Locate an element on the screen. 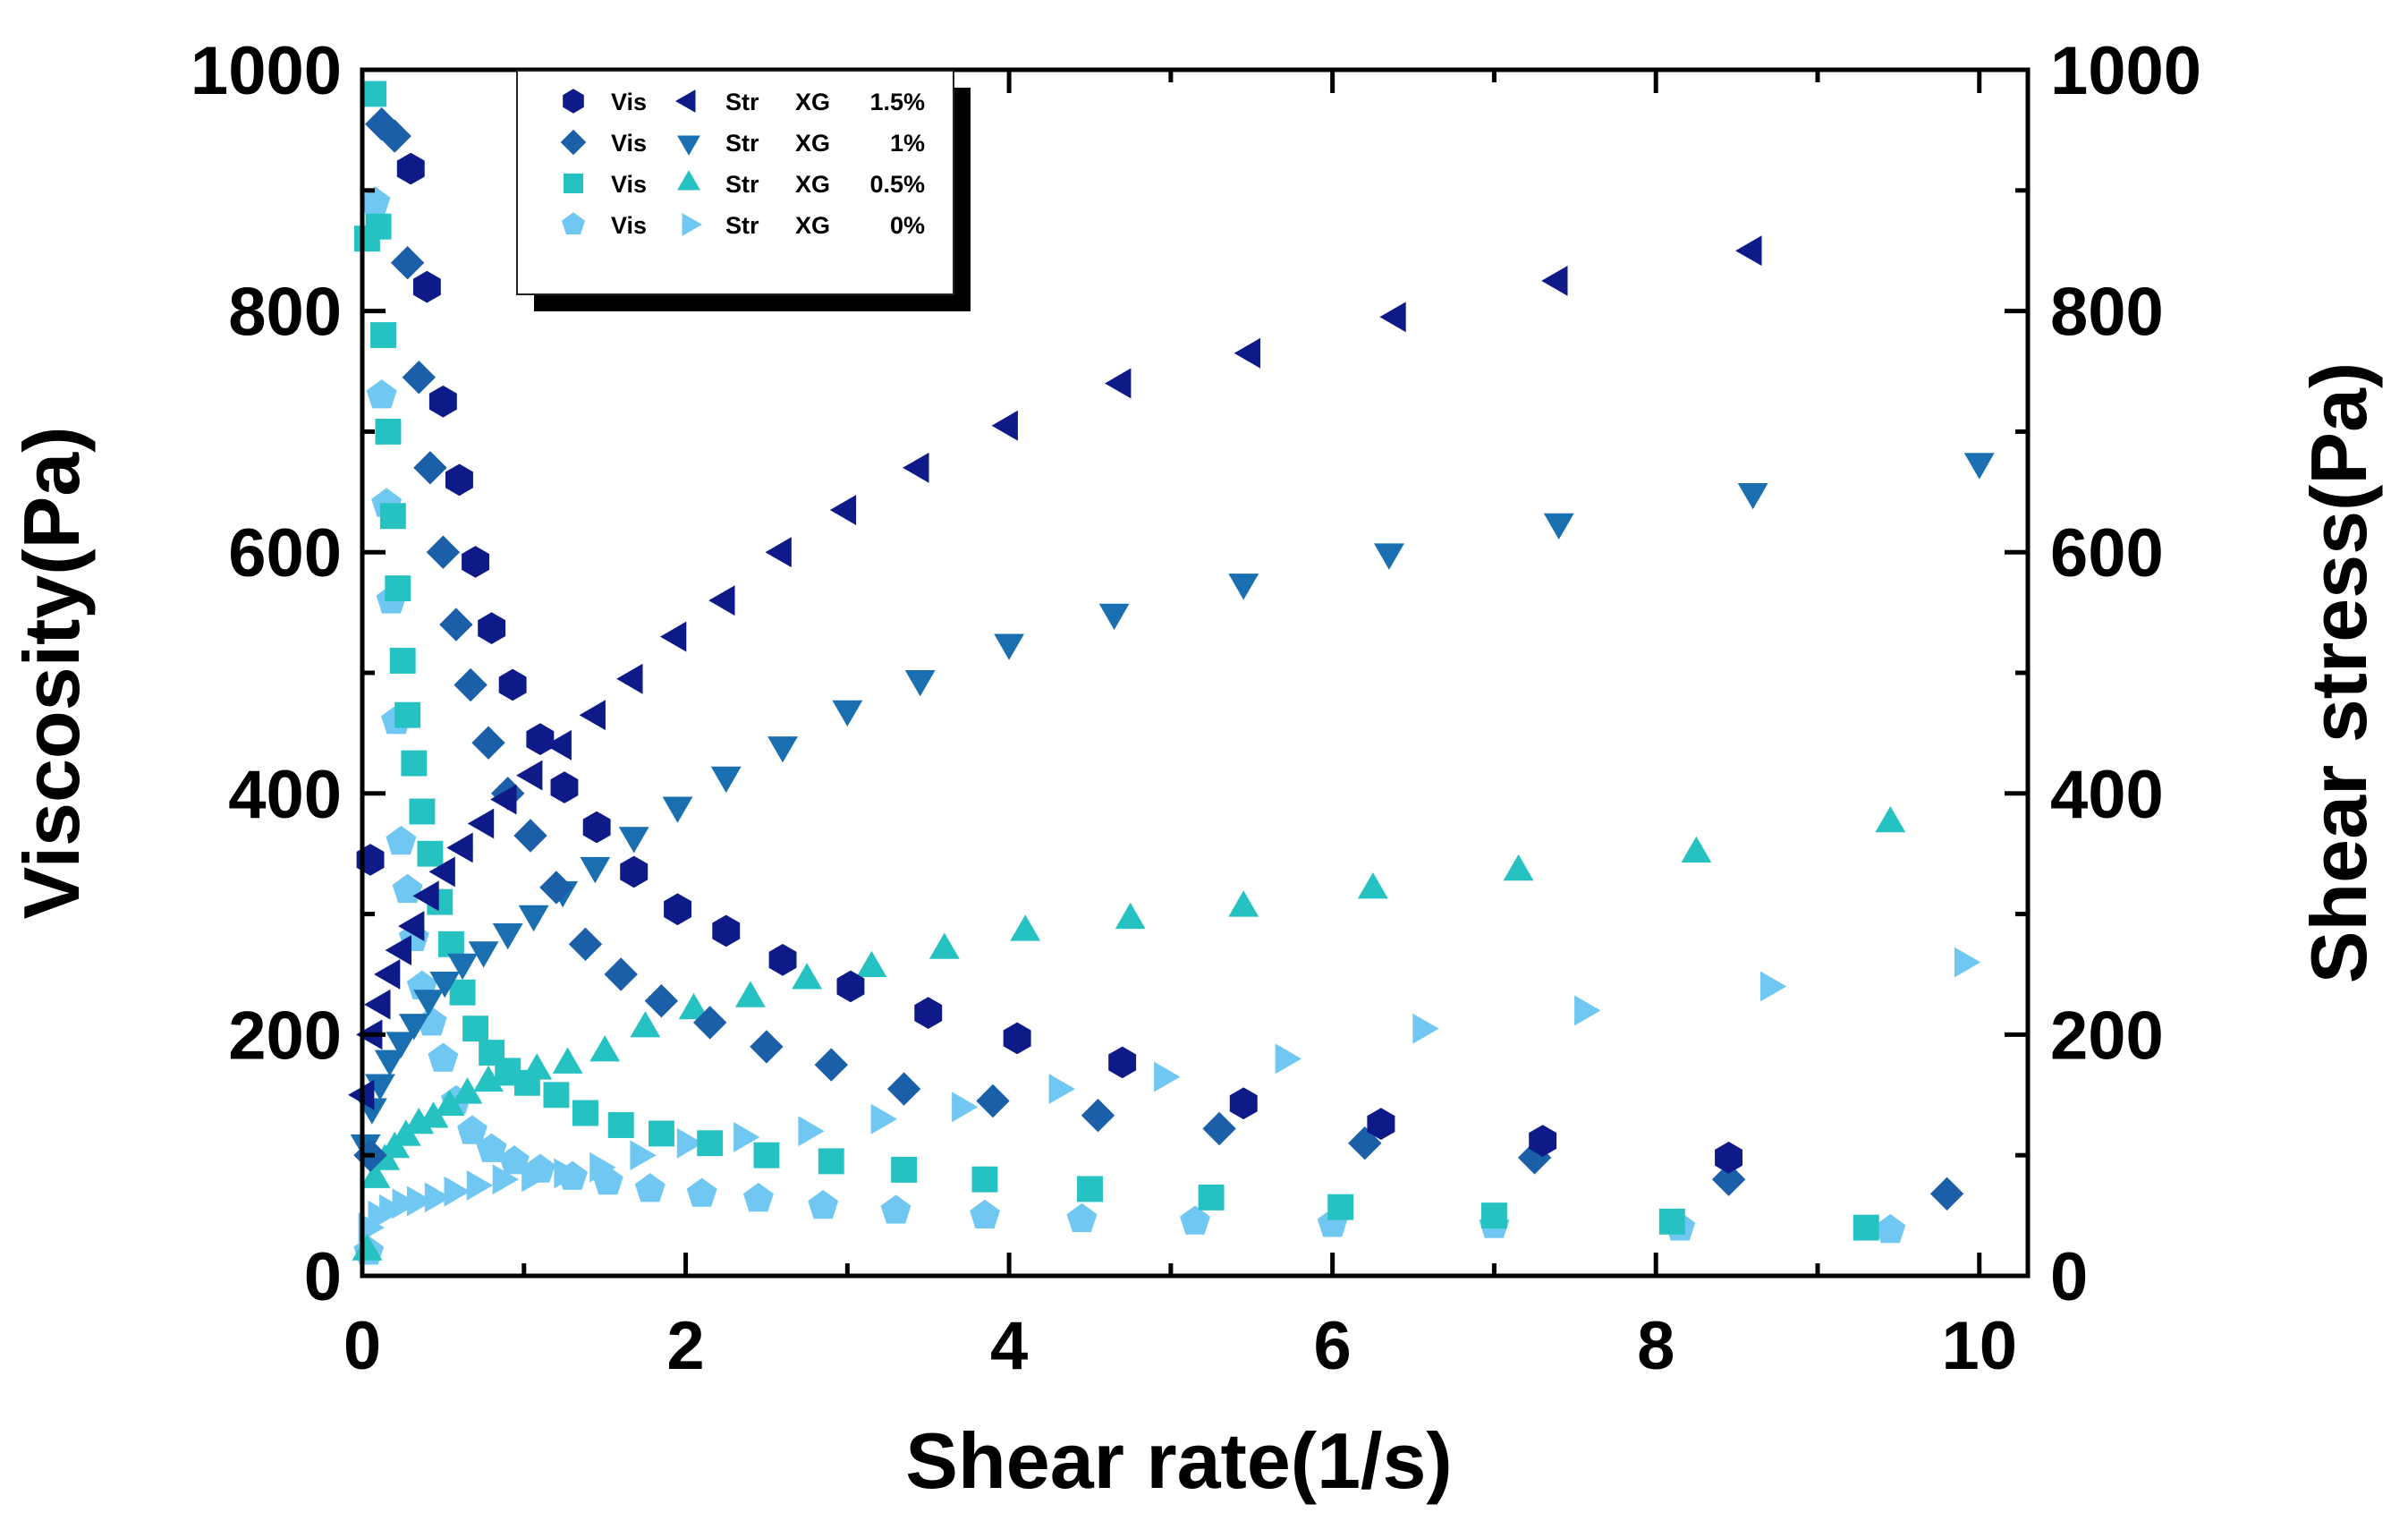 Image resolution: width=2408 pixels, height=1521 pixels. legend-label: 1.5% is located at coordinates (897, 102).